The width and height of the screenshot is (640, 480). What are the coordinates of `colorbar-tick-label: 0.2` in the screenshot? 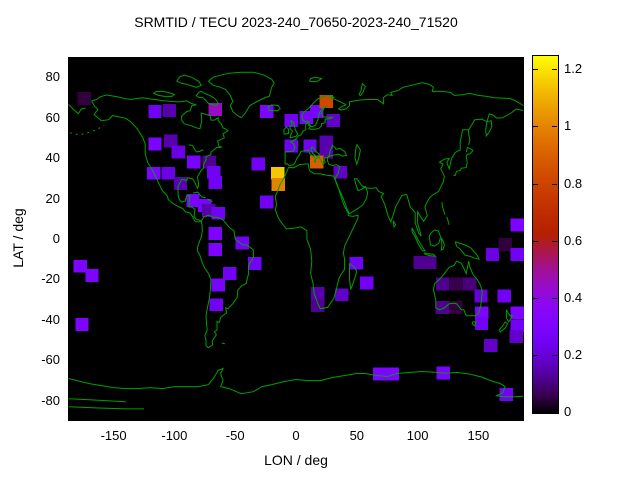 It's located at (573, 354).